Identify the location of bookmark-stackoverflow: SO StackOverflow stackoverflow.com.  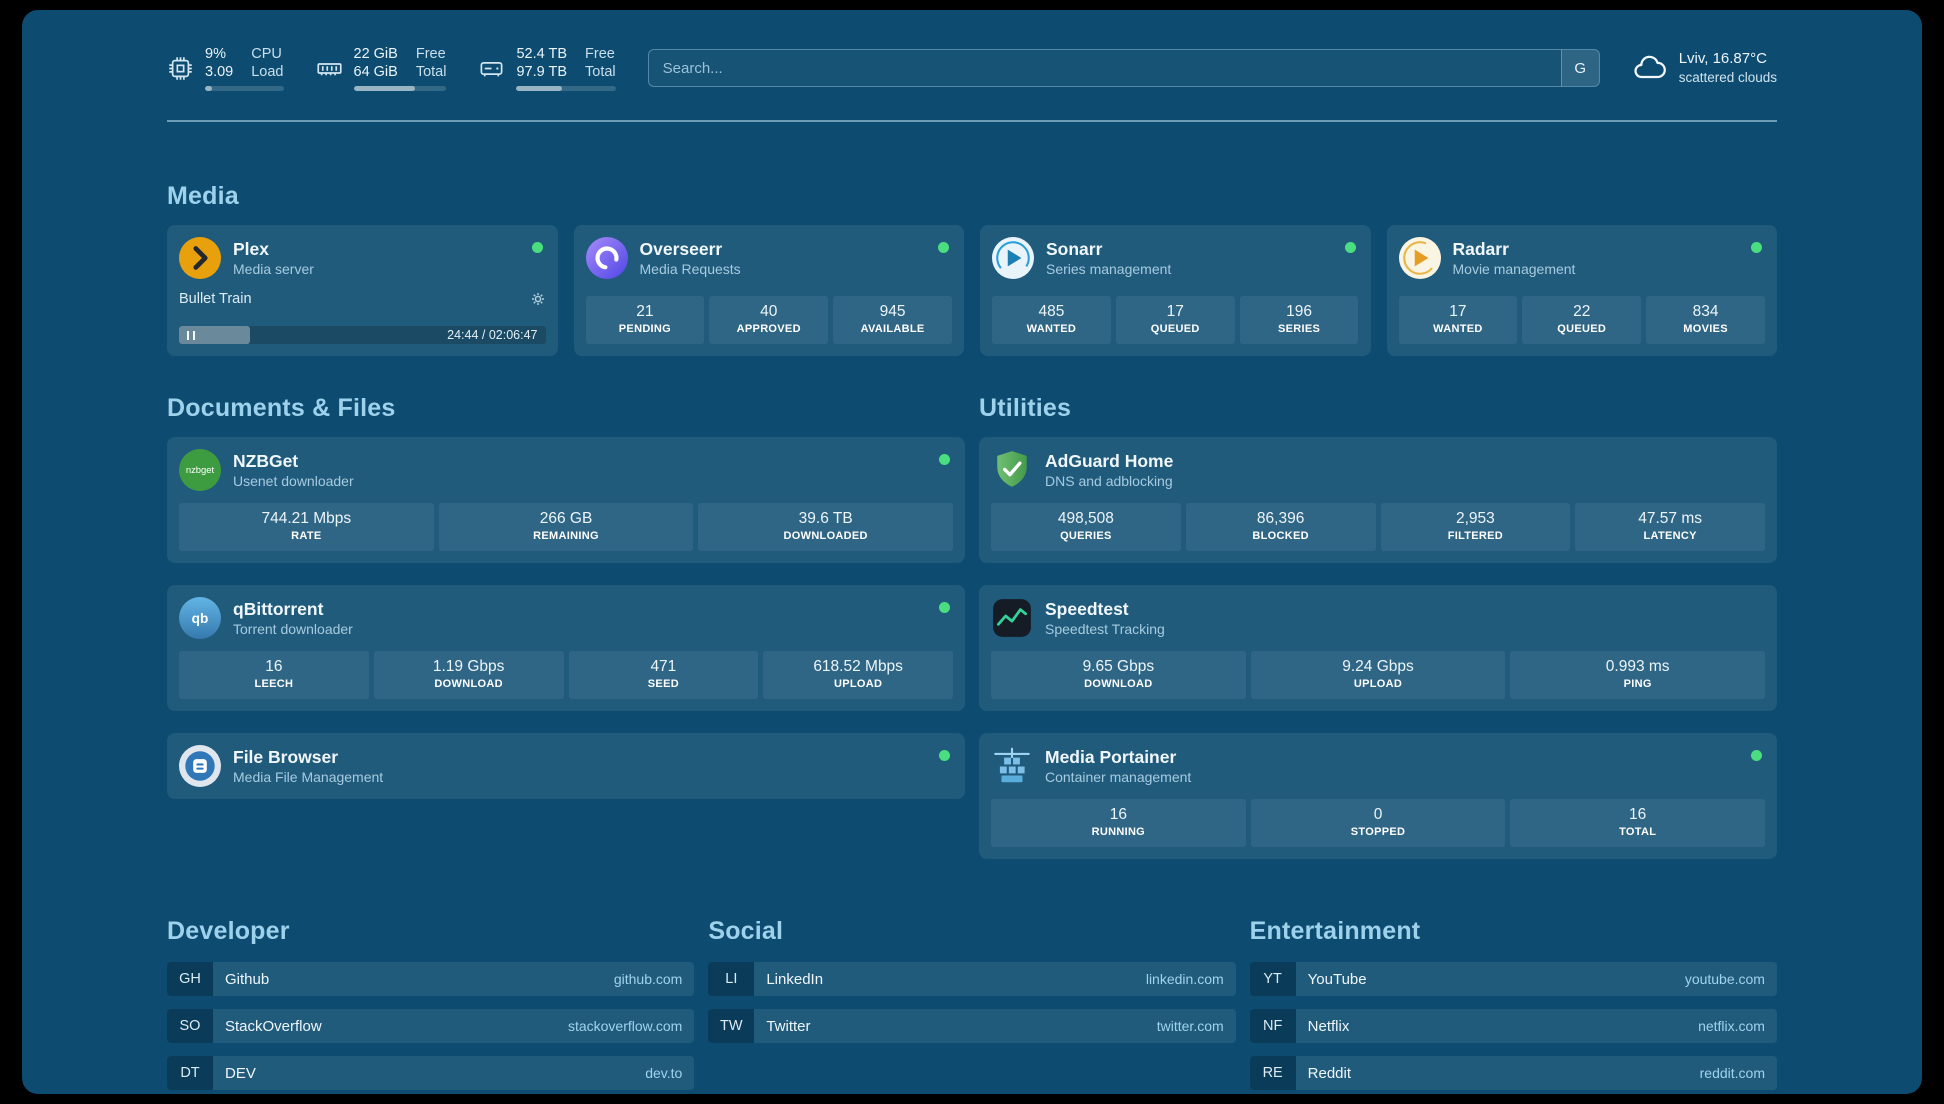
(431, 1026).